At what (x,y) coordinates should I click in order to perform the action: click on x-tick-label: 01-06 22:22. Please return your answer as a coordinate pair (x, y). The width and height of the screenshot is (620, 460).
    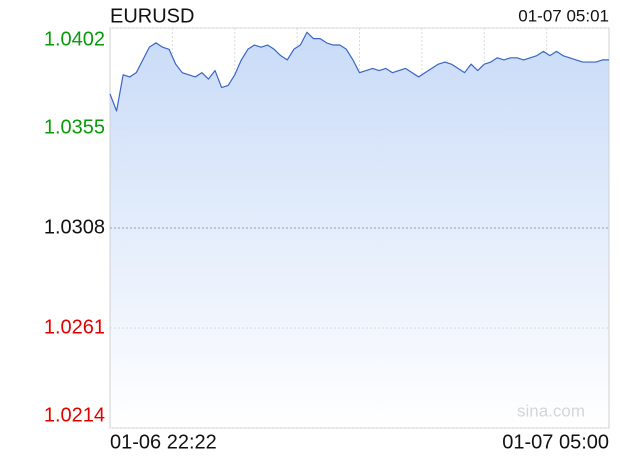
    Looking at the image, I should click on (163, 442).